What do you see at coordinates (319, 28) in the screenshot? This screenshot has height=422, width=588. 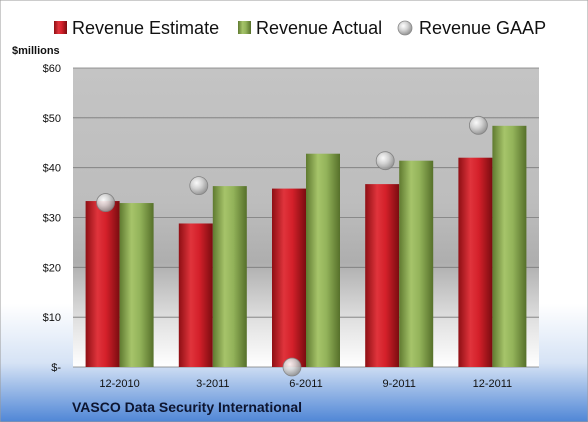 I see `legend-label-revenue-actual: Revenue Actual` at bounding box center [319, 28].